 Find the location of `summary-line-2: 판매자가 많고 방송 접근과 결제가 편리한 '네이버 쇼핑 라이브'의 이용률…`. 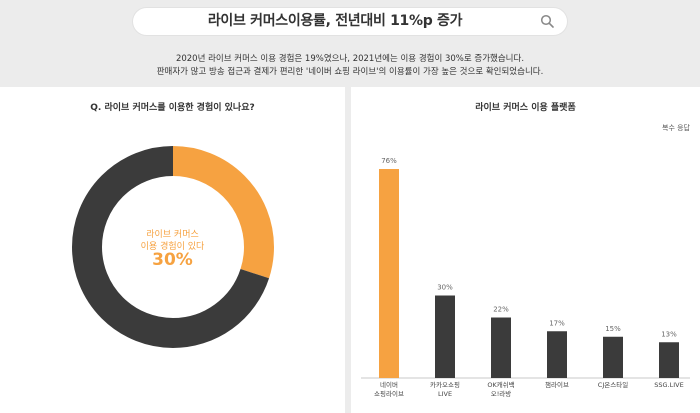

summary-line-2: 판매자가 많고 방송 접근과 결제가 편리한 '네이버 쇼핑 라이브'의 이용률… is located at coordinates (350, 72).